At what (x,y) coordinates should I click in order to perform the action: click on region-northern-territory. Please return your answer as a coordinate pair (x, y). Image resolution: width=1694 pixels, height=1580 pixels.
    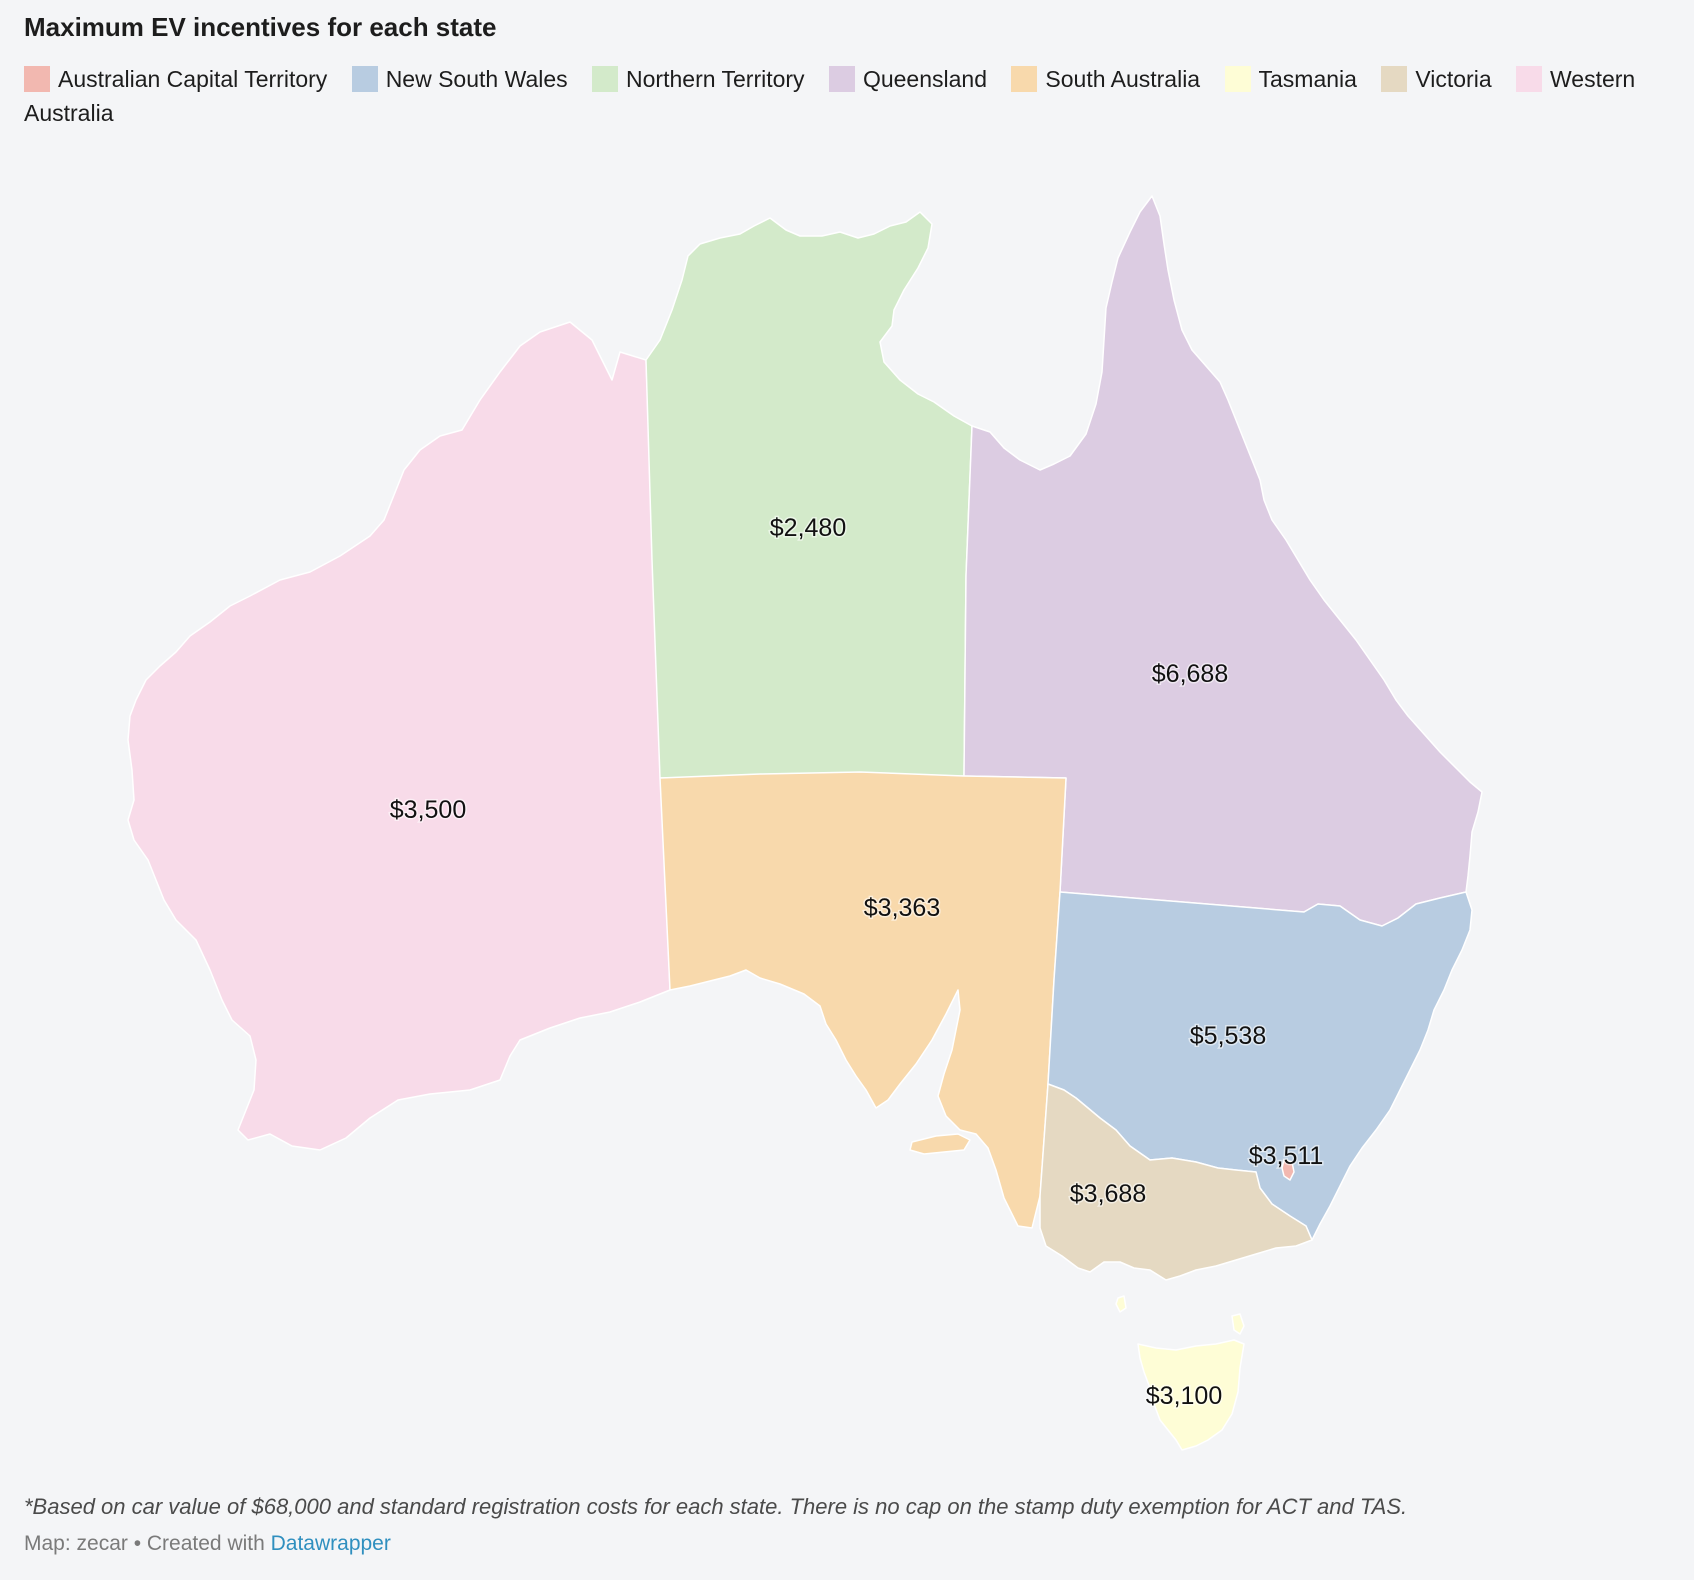
    Looking at the image, I should click on (809, 495).